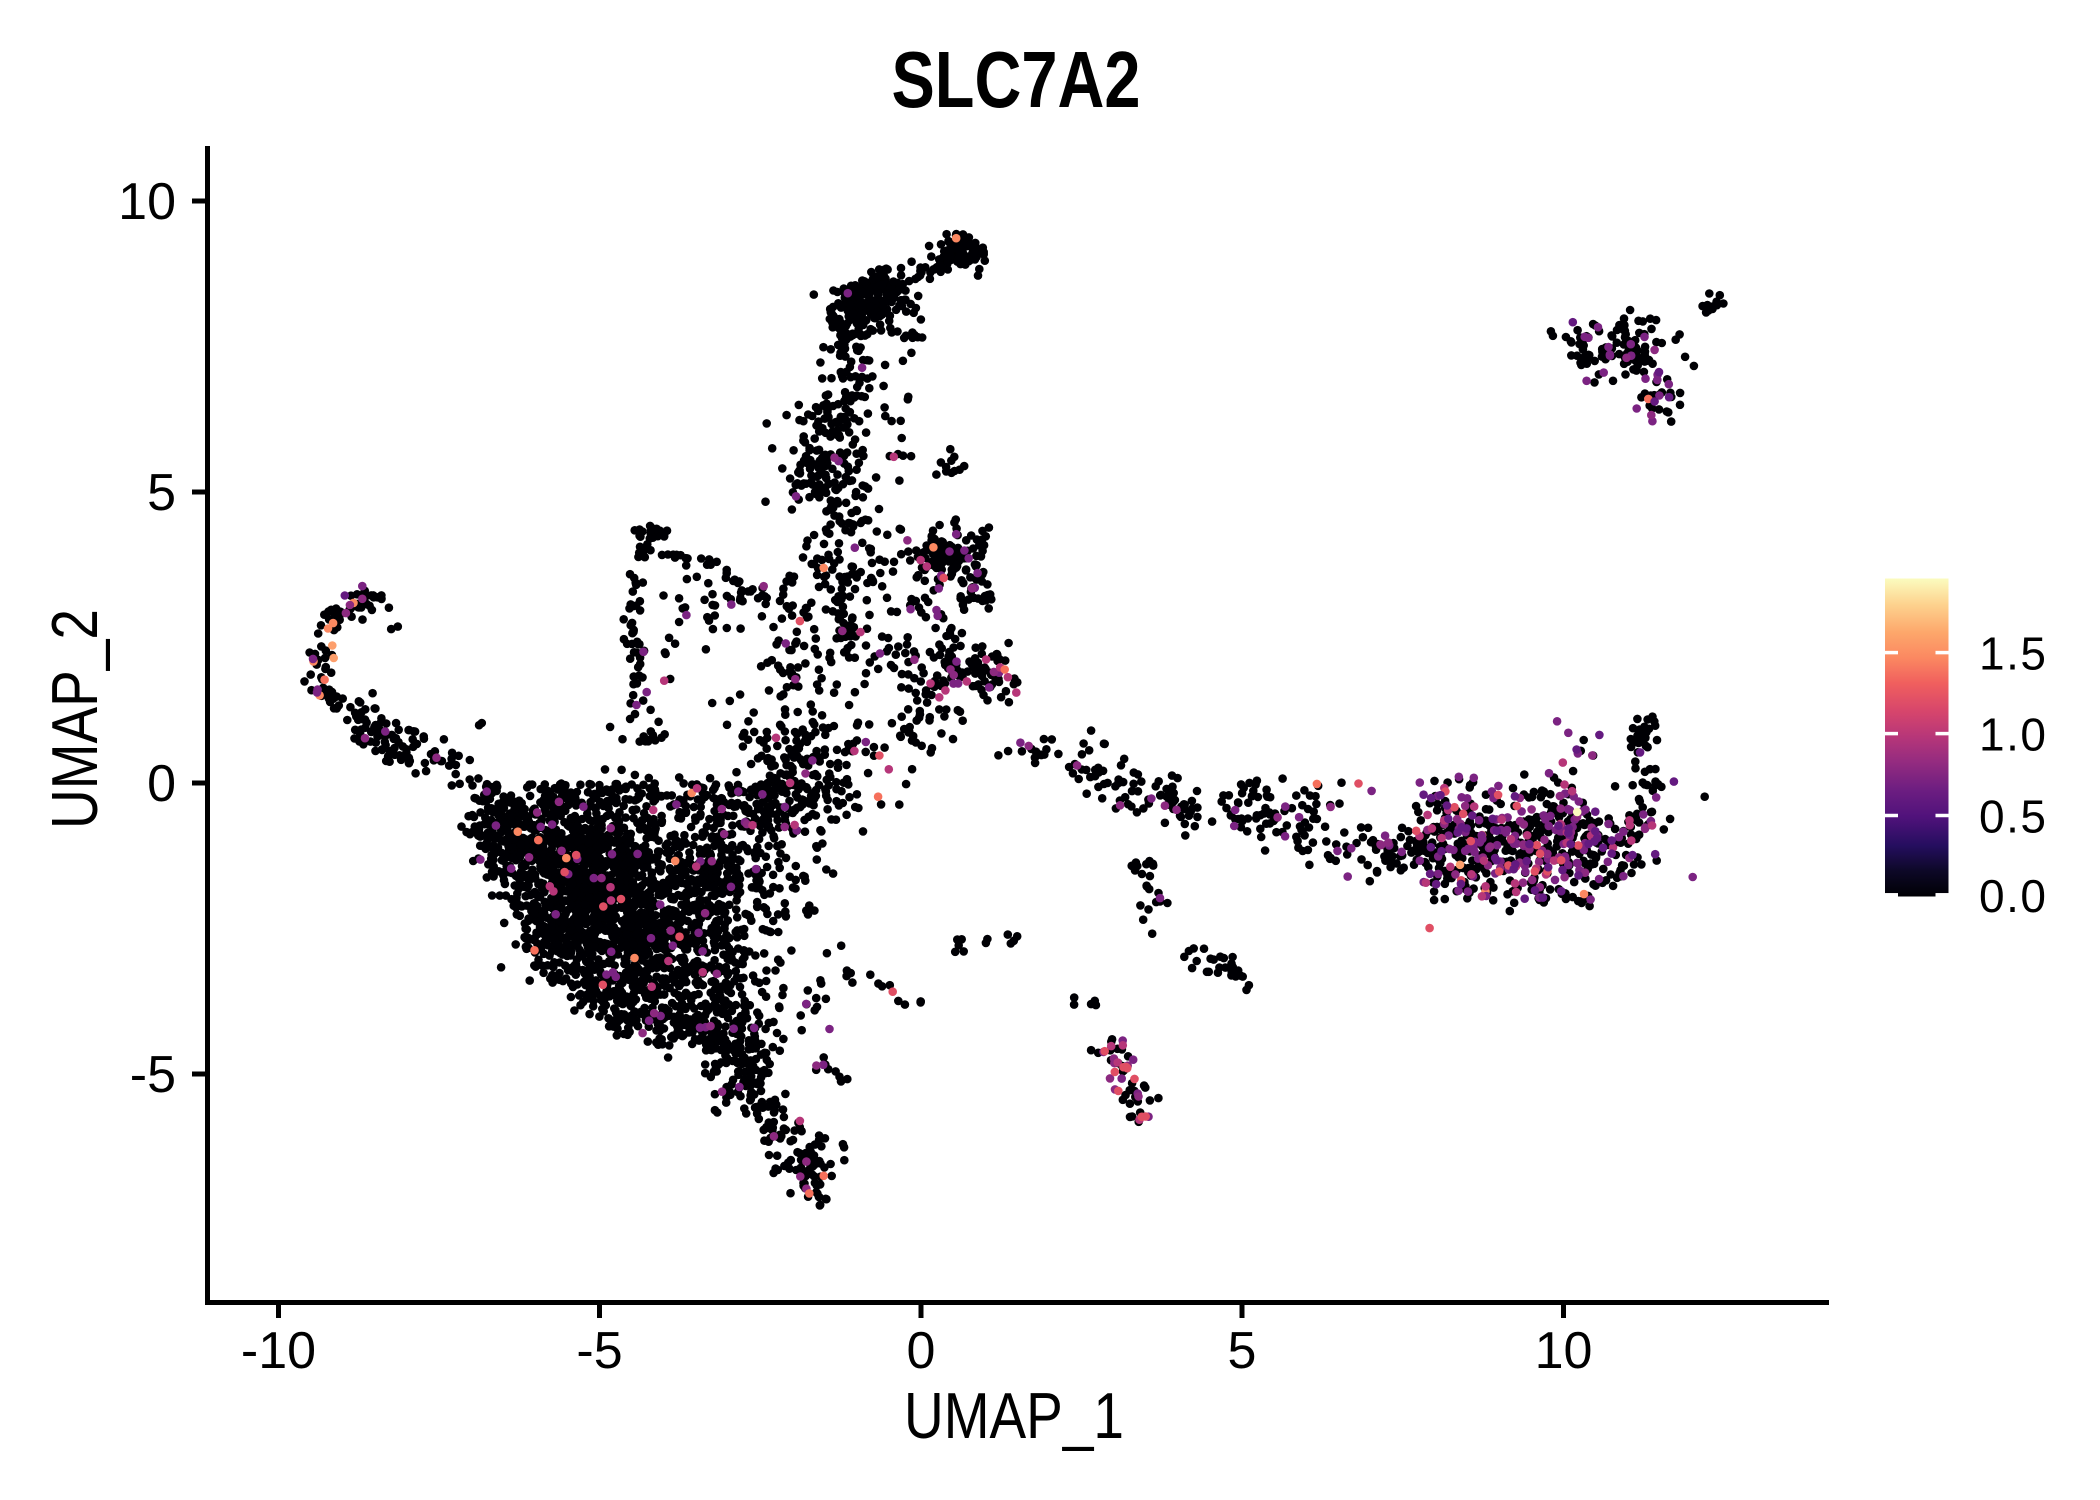  Describe the element at coordinates (74, 719) in the screenshot. I see `svg-text: UMAP_2` at that location.